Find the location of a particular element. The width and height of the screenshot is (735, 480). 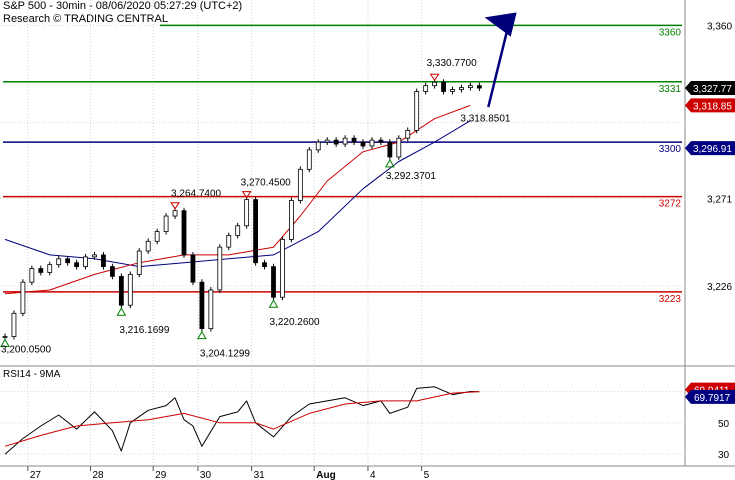

level-label: 3360 is located at coordinates (670, 32).